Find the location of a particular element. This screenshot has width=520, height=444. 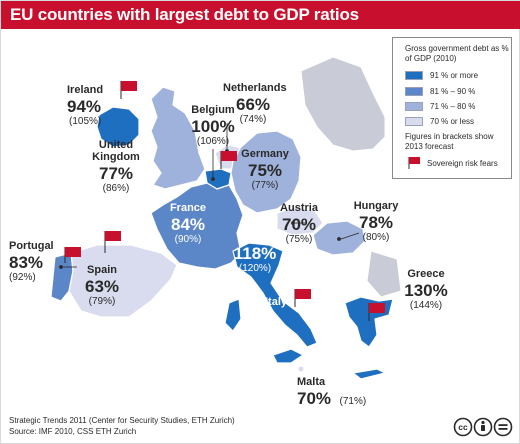

by-icon is located at coordinates (483, 427).